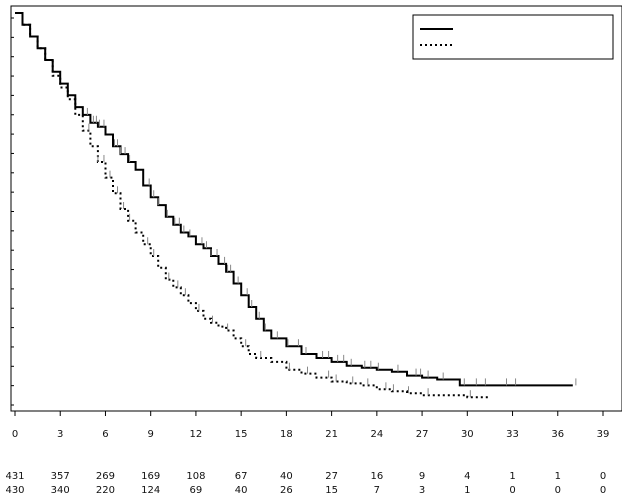 Image resolution: width=622 pixels, height=500 pixels. I want to click on at-risk-value: 9, so click(422, 476).